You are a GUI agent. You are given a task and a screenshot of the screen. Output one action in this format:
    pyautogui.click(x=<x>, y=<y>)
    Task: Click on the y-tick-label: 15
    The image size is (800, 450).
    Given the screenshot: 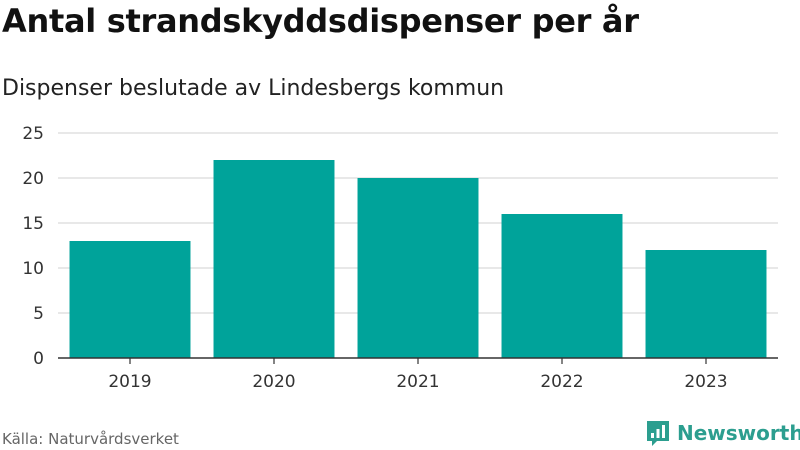 What is the action you would take?
    pyautogui.click(x=33, y=224)
    